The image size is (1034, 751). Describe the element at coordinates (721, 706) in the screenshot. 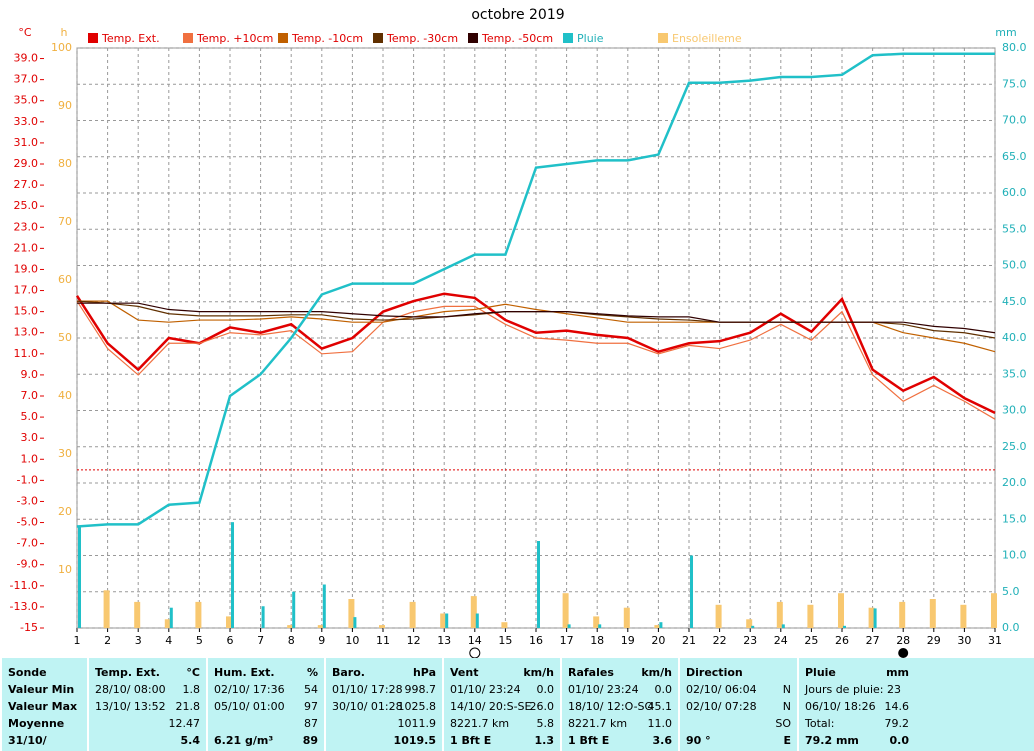

I see `cell-text: 02/10/ 07:28` at that location.